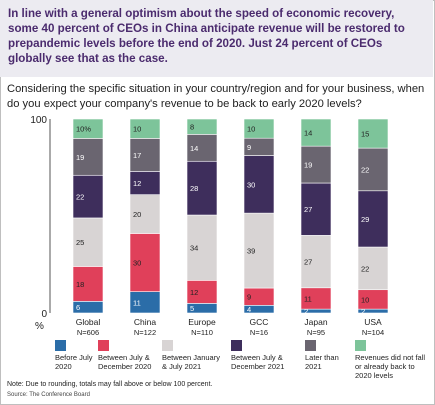 This screenshot has height=405, width=435. I want to click on data-label: 5, so click(192, 308).